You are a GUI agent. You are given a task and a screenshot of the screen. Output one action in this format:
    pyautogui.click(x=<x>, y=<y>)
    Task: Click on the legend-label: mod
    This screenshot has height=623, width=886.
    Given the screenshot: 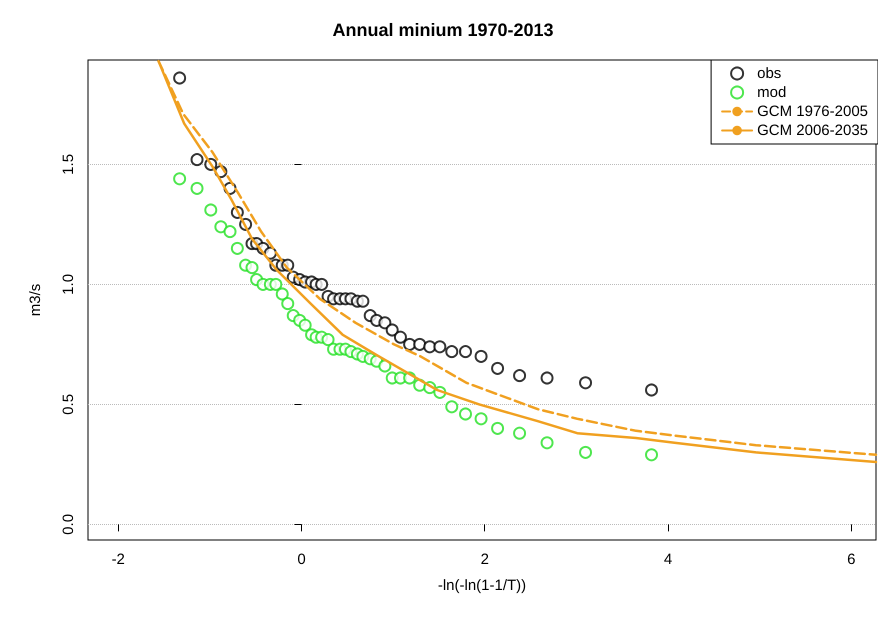 What is the action you would take?
    pyautogui.click(x=771, y=92)
    